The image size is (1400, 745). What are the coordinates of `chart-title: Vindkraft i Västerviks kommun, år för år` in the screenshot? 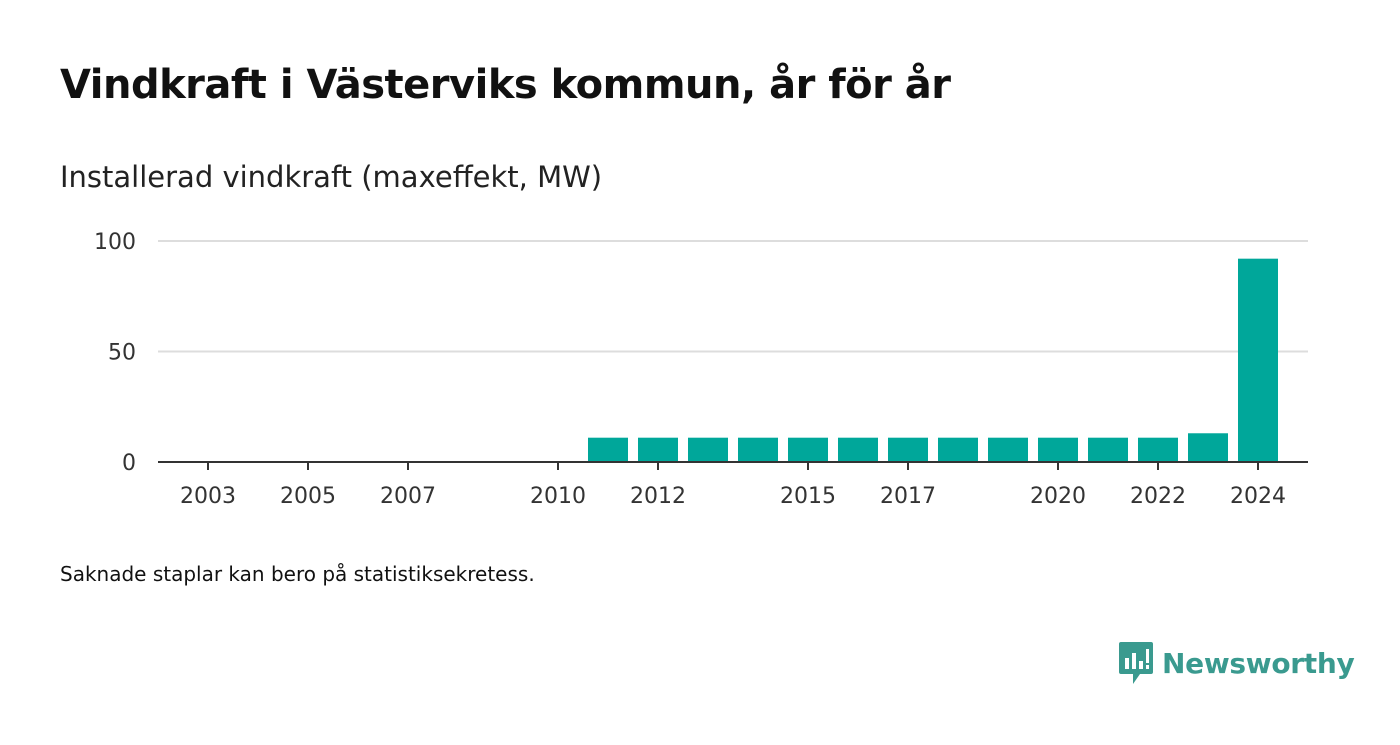 It's located at (505, 85).